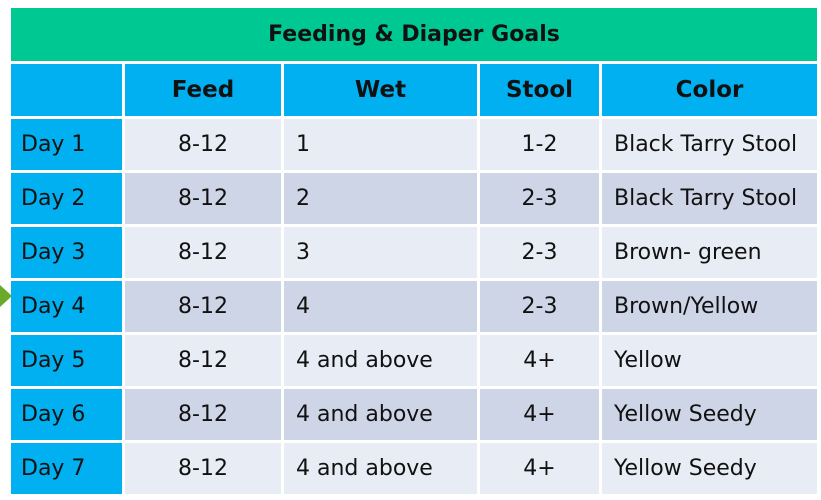  What do you see at coordinates (382, 308) in the screenshot?
I see `wet-cell: 4` at bounding box center [382, 308].